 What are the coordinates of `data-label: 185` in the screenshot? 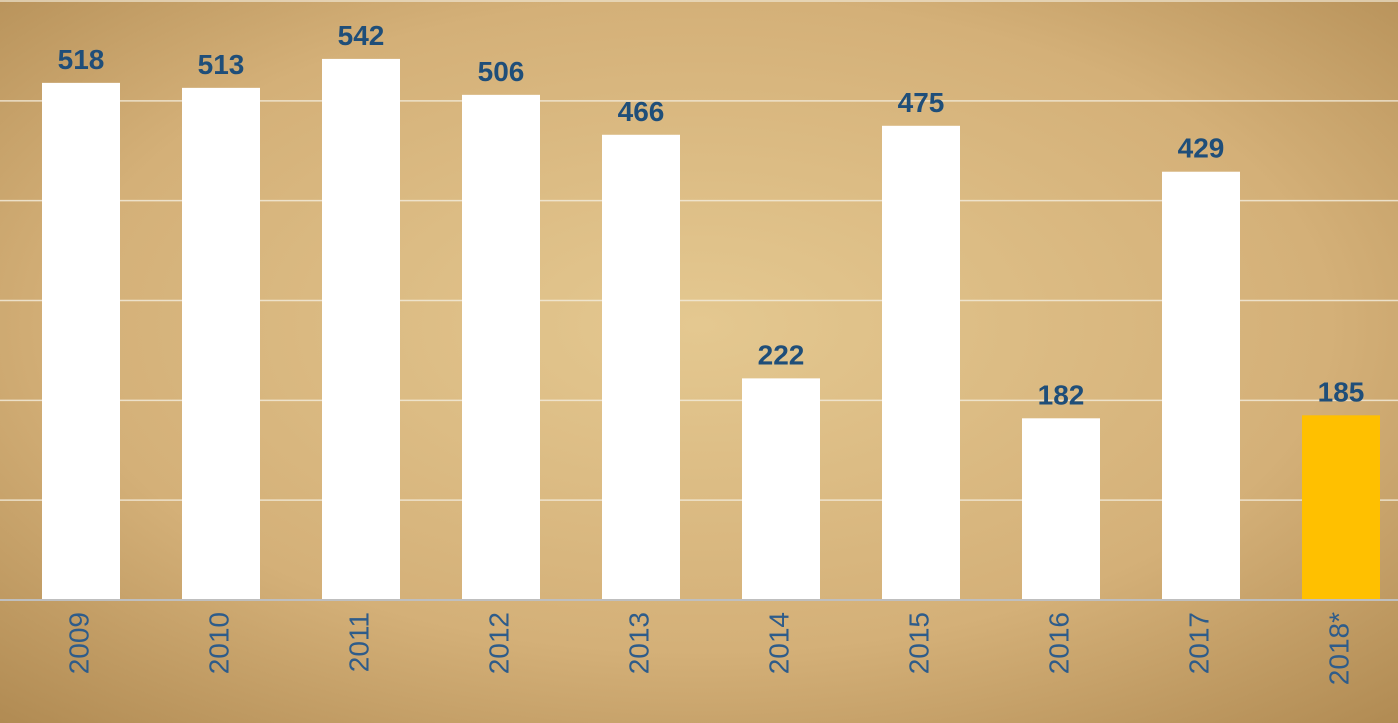 It's located at (1341, 391).